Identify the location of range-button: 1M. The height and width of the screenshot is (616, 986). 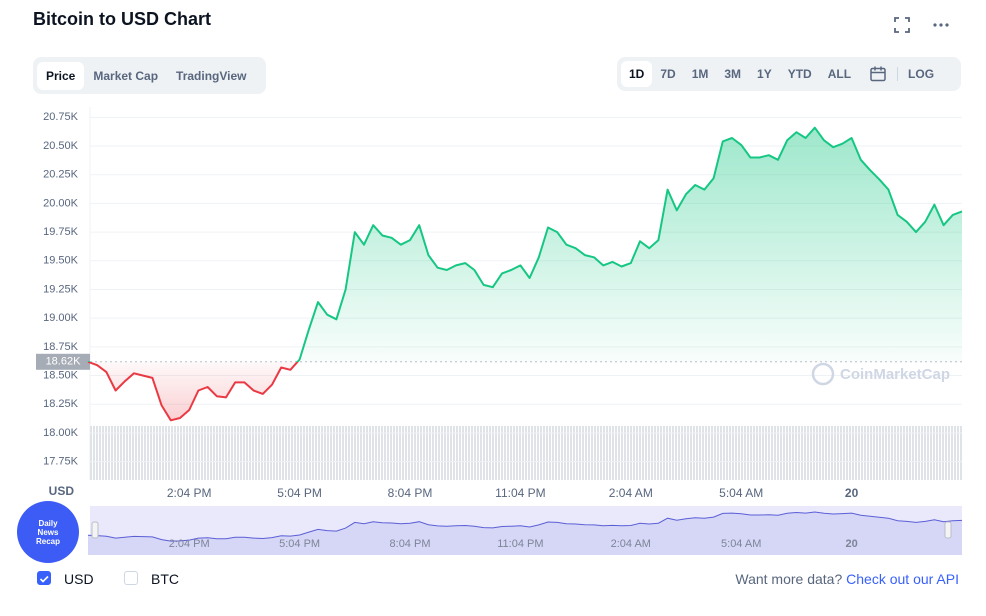
(700, 74).